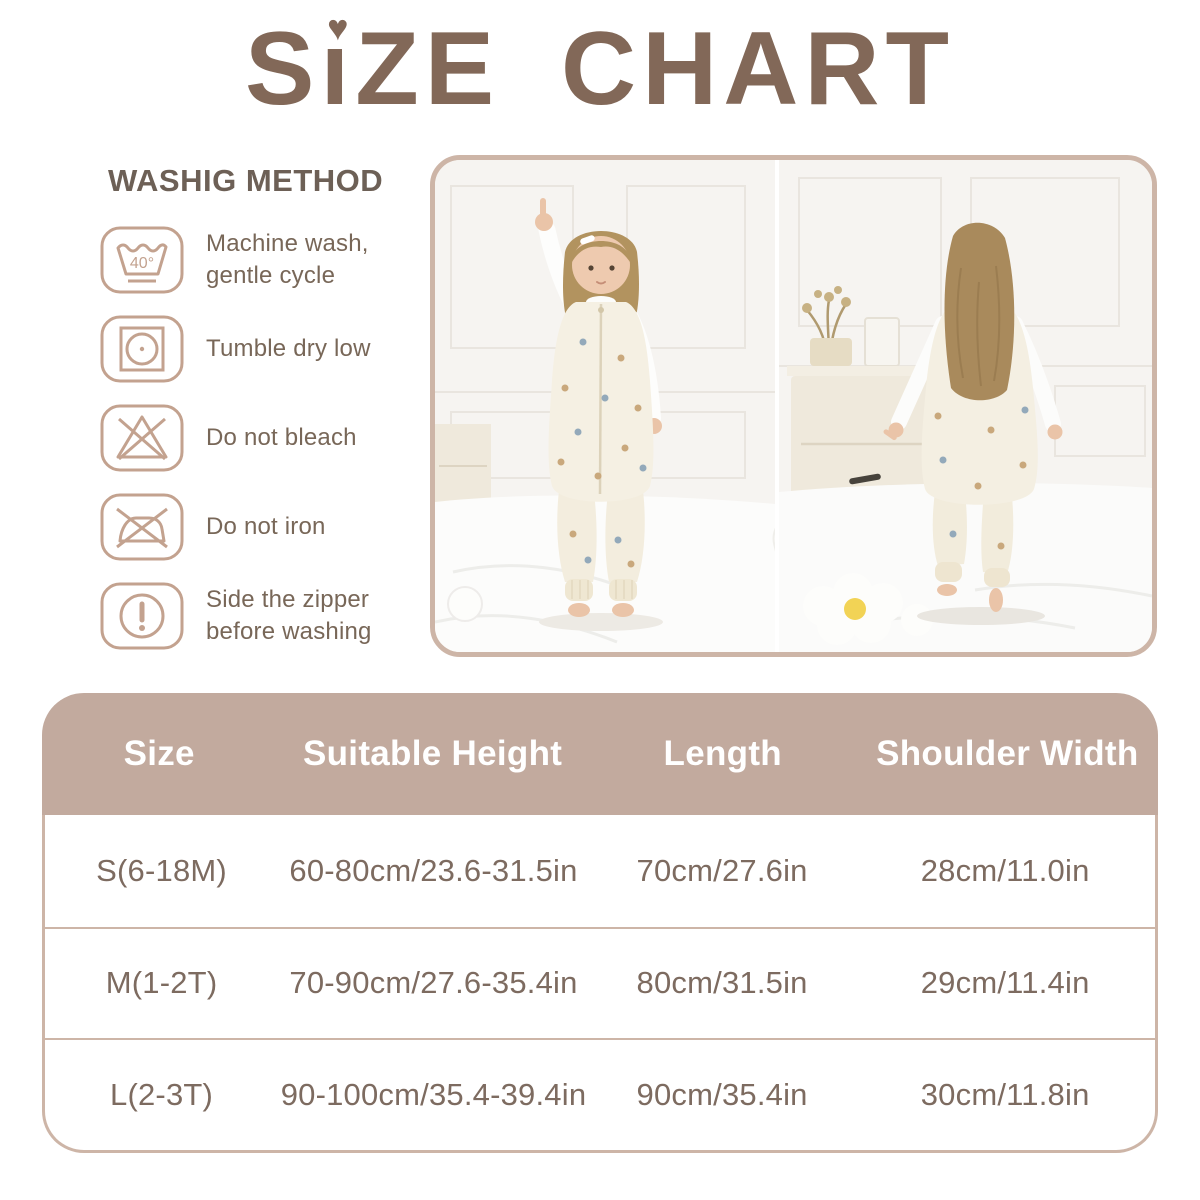  I want to click on washing-item-machine-wash: 40° Machine wash, gentle cycle, so click(265, 260).